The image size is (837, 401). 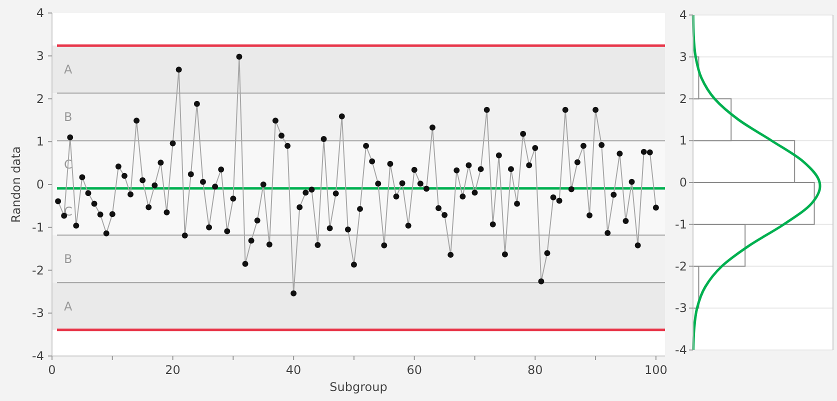 I want to click on x-tick-label: 0, so click(x=52, y=370).